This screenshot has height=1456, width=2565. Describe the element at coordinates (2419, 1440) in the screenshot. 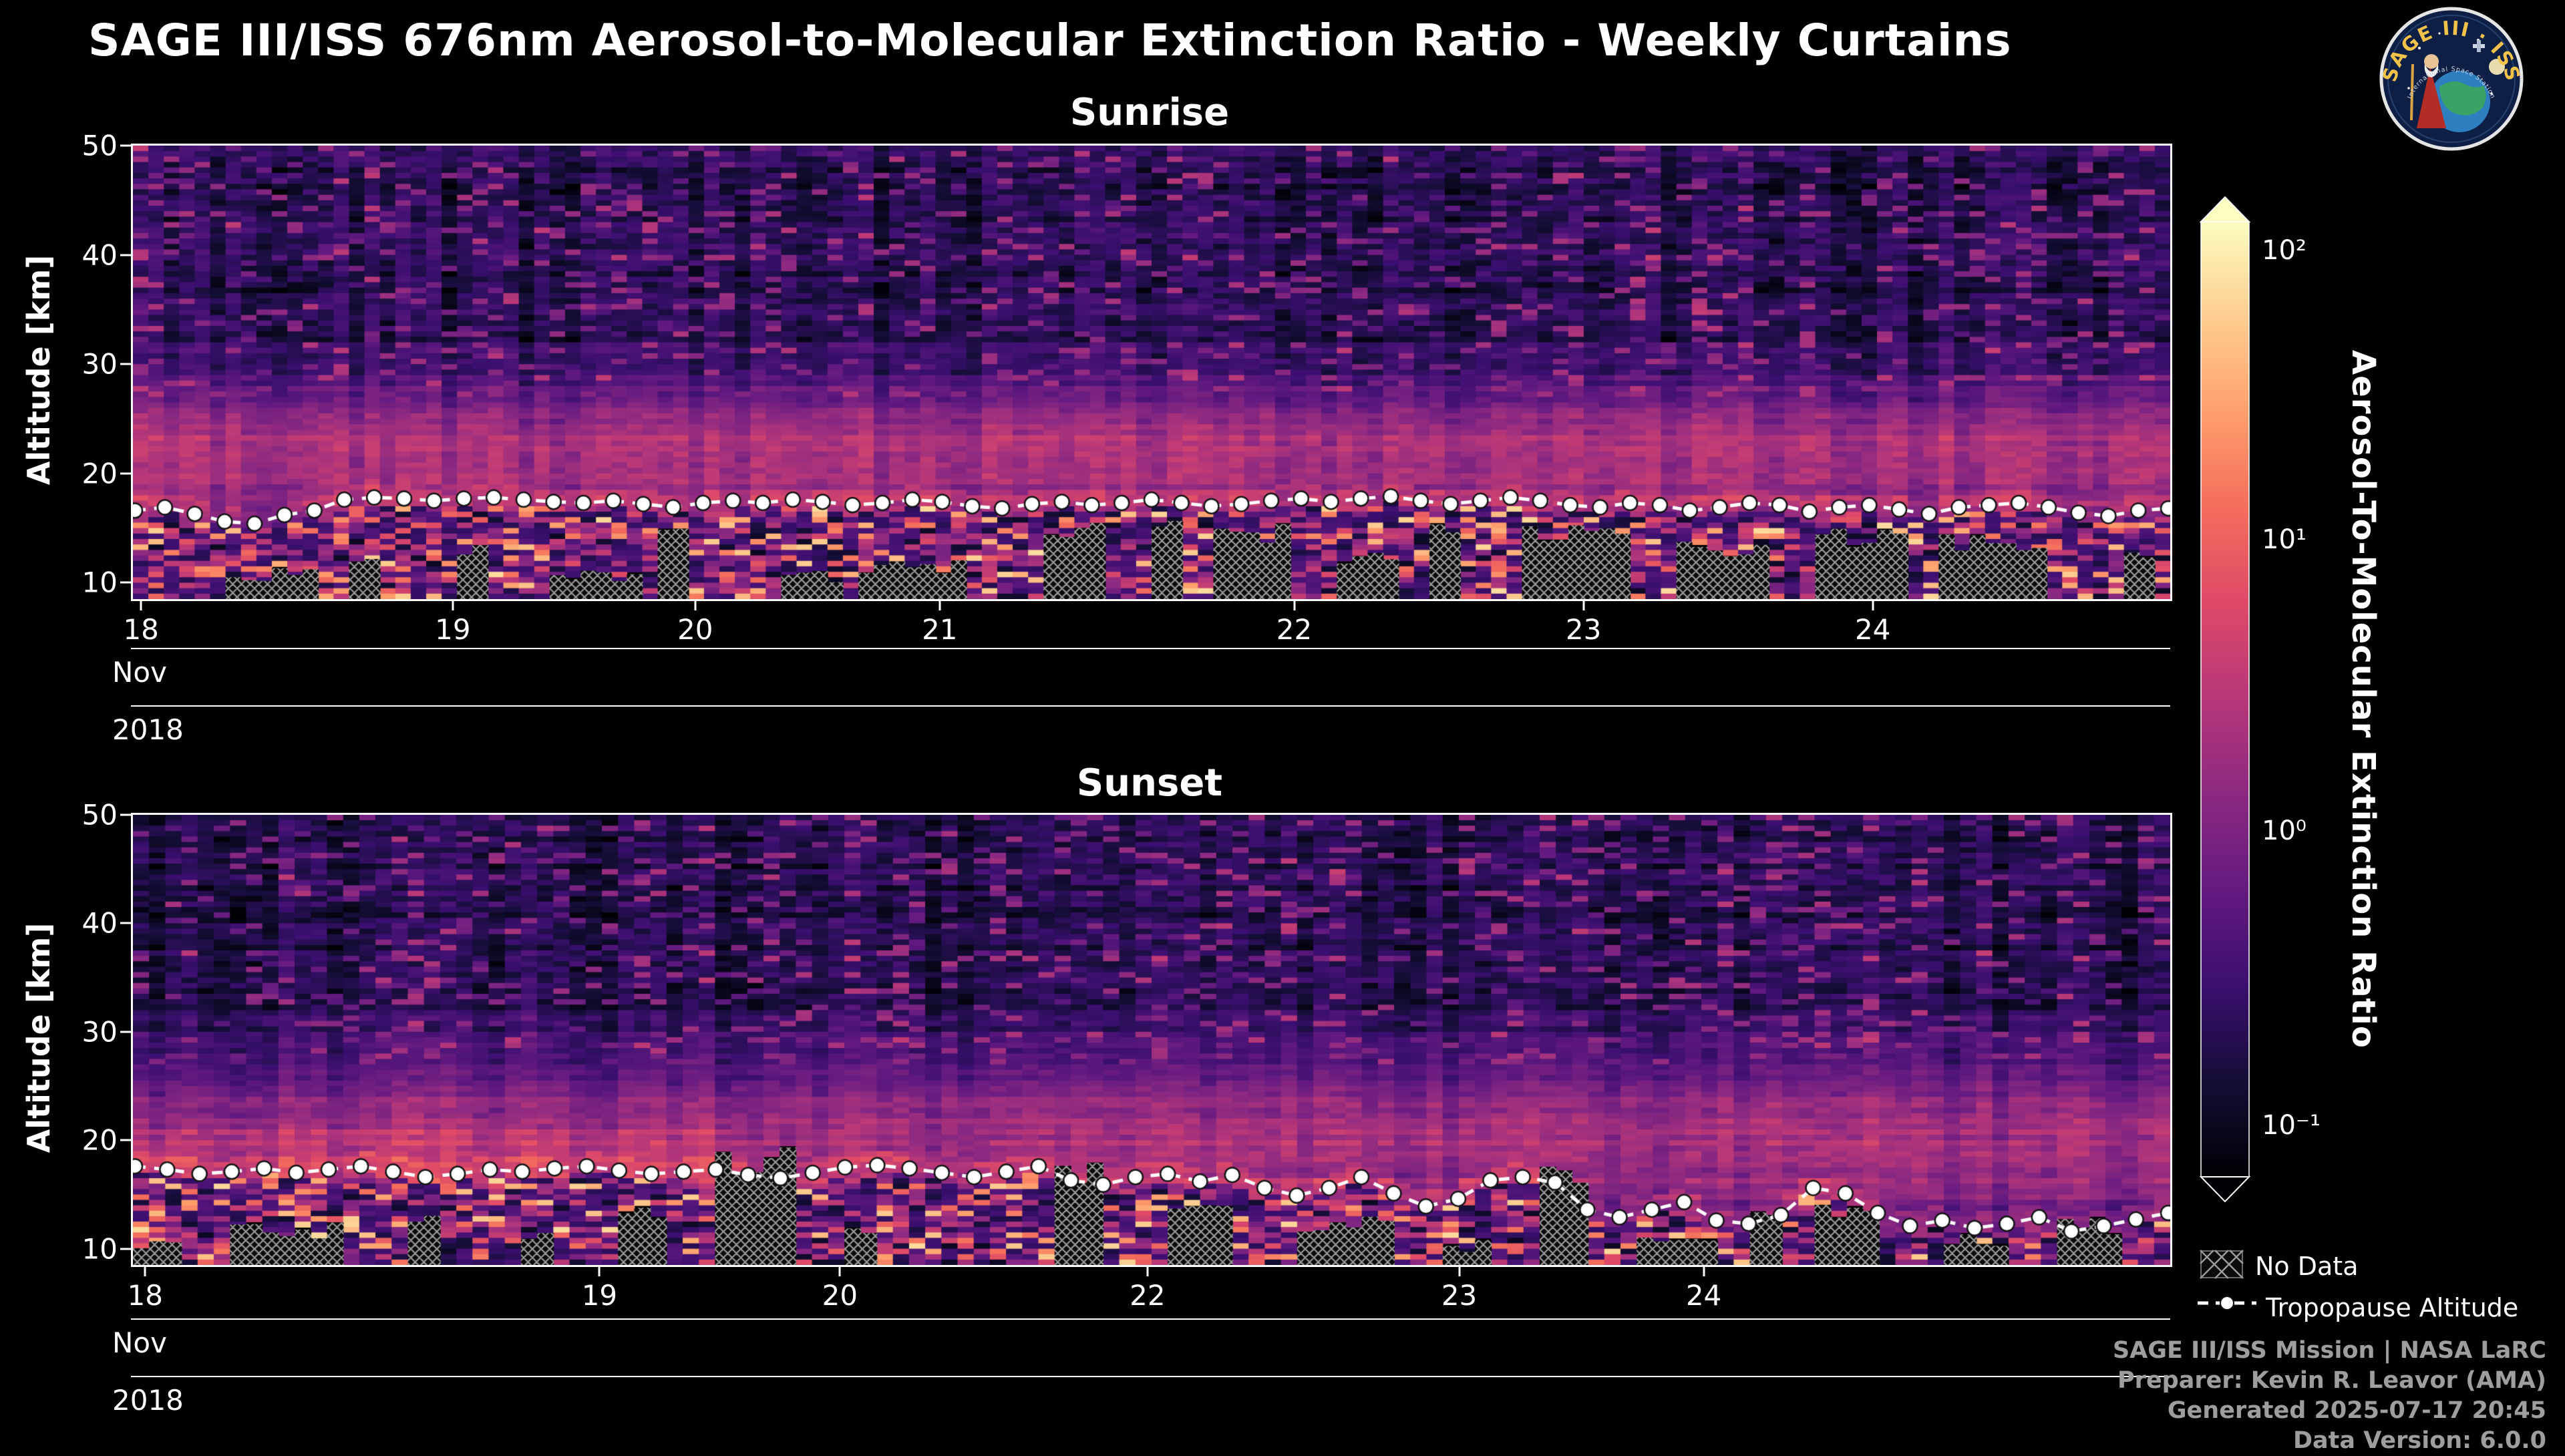

I see `attribution-data-version: Data Version: 6.0.0` at that location.